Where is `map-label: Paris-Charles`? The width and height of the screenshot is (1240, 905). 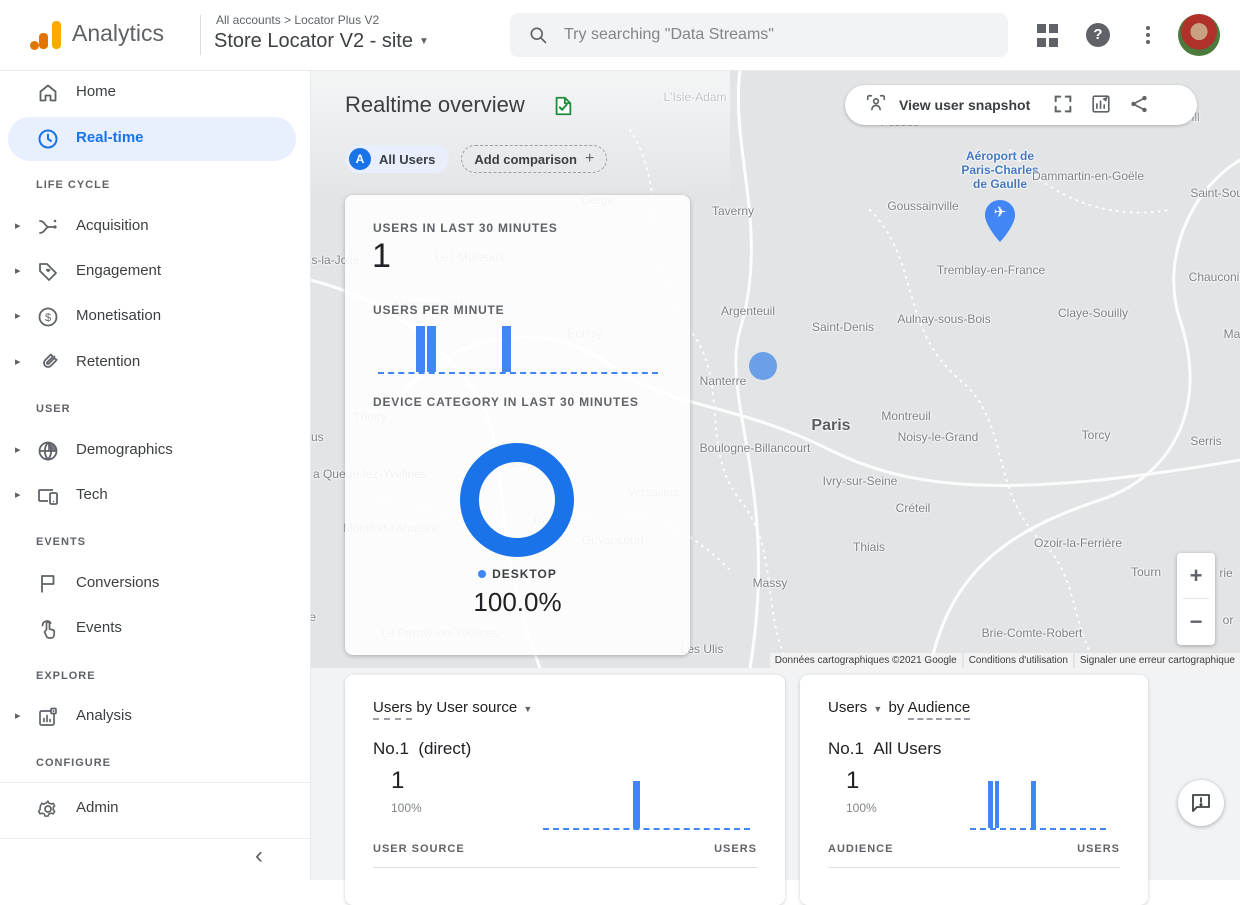 map-label: Paris-Charles is located at coordinates (1000, 170).